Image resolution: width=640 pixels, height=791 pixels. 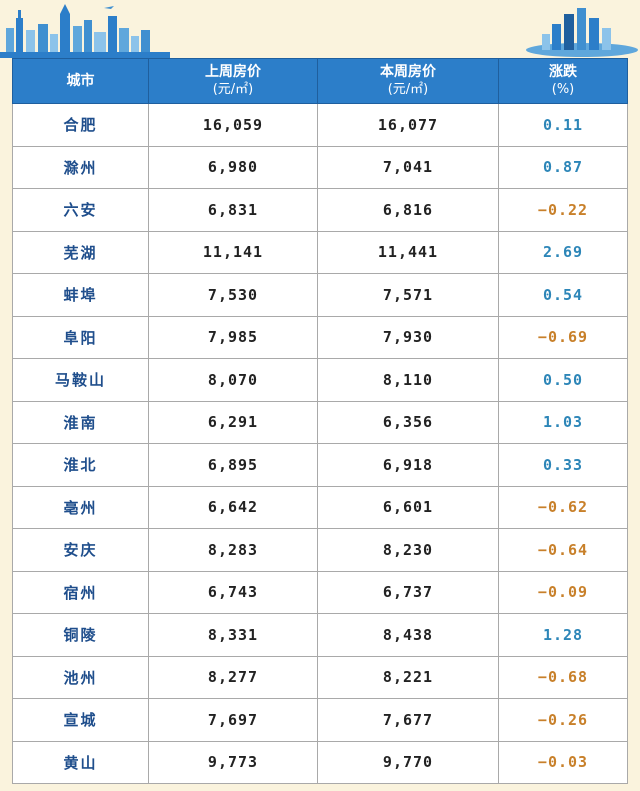 I want to click on this-week-price-cell: 6,816, so click(x=408, y=210).